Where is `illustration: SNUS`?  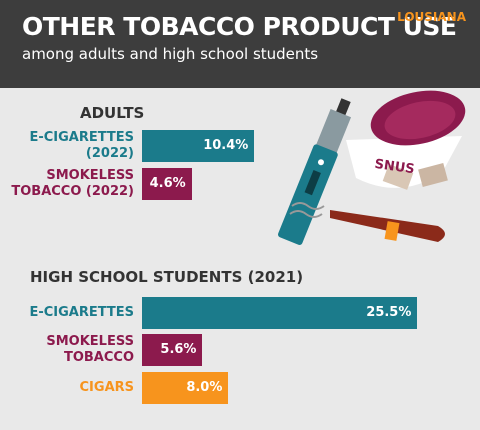
illustration: SNUS is located at coordinates (371, 167).